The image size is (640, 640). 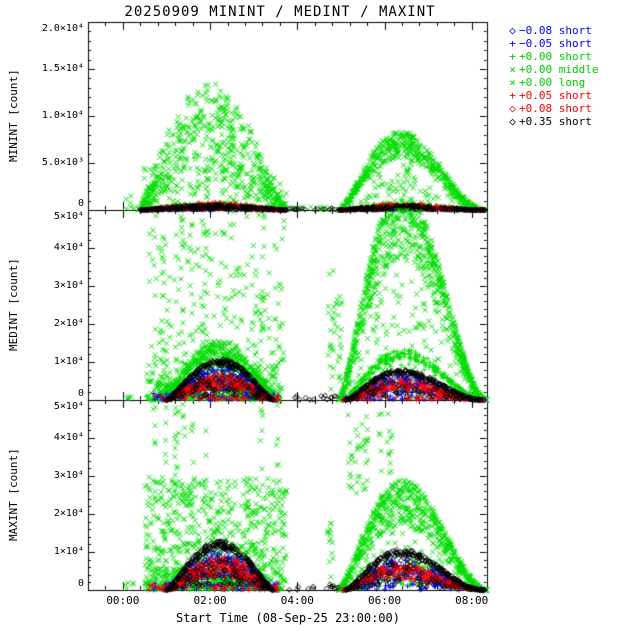 What do you see at coordinates (280, 12) in the screenshot?
I see `chart-title: 20250909 MININT / MEDINT / MAXINT` at bounding box center [280, 12].